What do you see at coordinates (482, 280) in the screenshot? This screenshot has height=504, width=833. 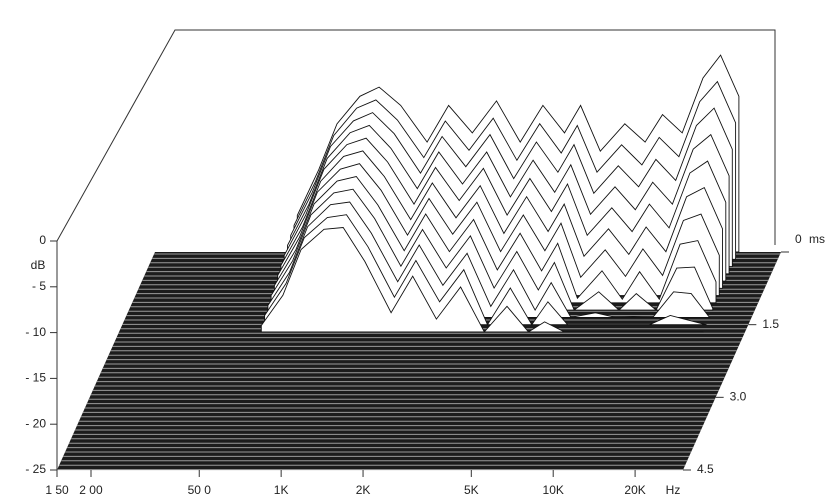 I see `decay-slice` at bounding box center [482, 280].